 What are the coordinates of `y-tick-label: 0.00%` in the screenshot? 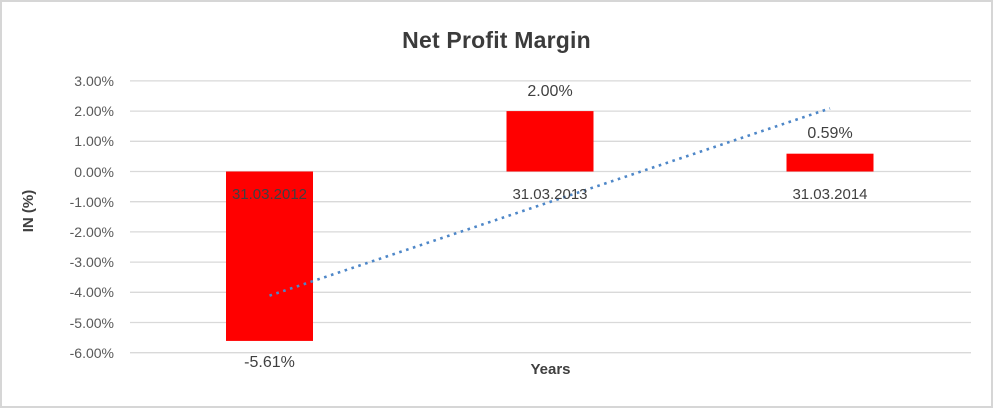 It's located at (94, 171).